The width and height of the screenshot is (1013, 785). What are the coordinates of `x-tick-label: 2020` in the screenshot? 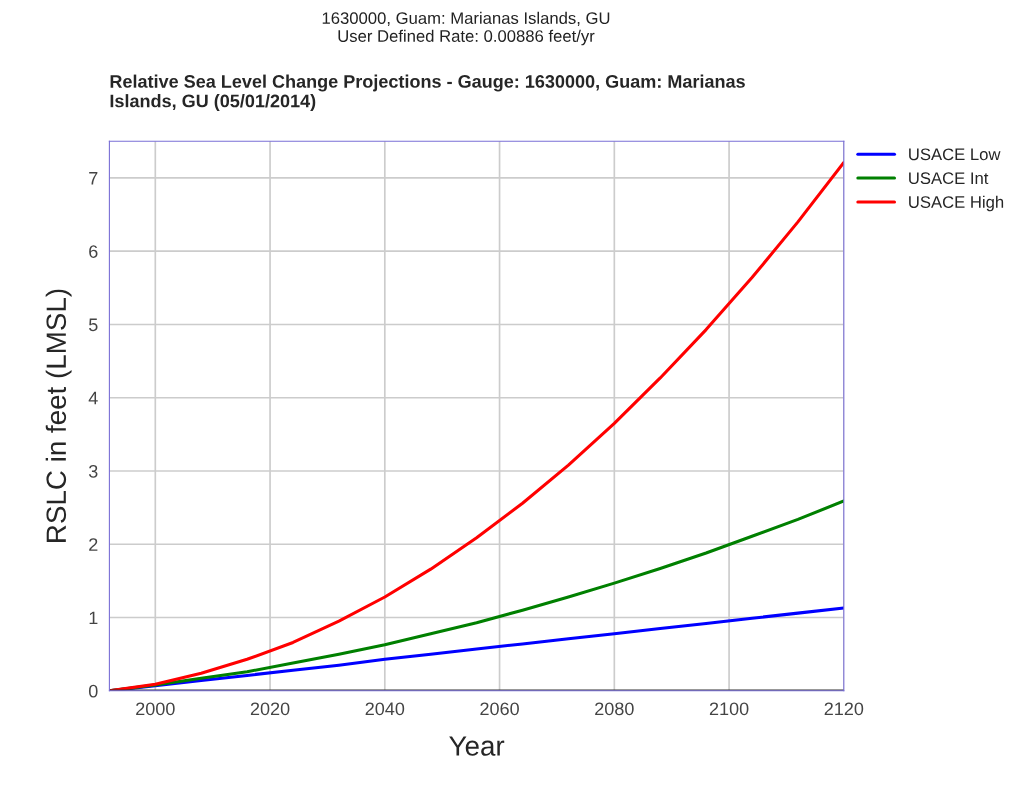 It's located at (270, 709).